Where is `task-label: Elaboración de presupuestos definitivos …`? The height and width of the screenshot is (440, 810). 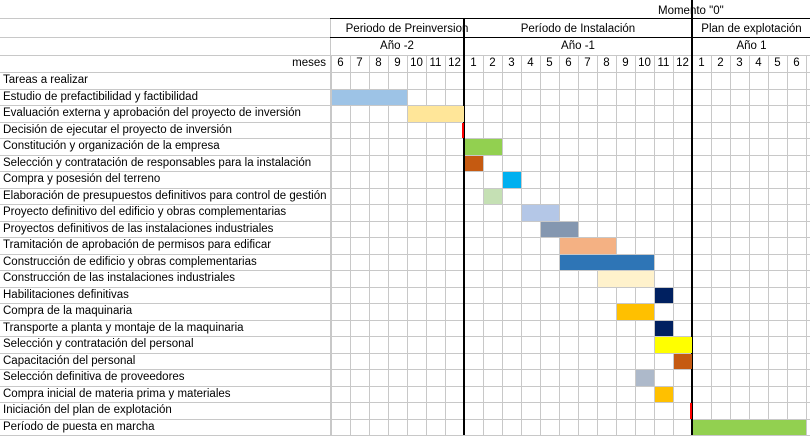
task-label: Elaboración de presupuestos definitivos … is located at coordinates (165, 195).